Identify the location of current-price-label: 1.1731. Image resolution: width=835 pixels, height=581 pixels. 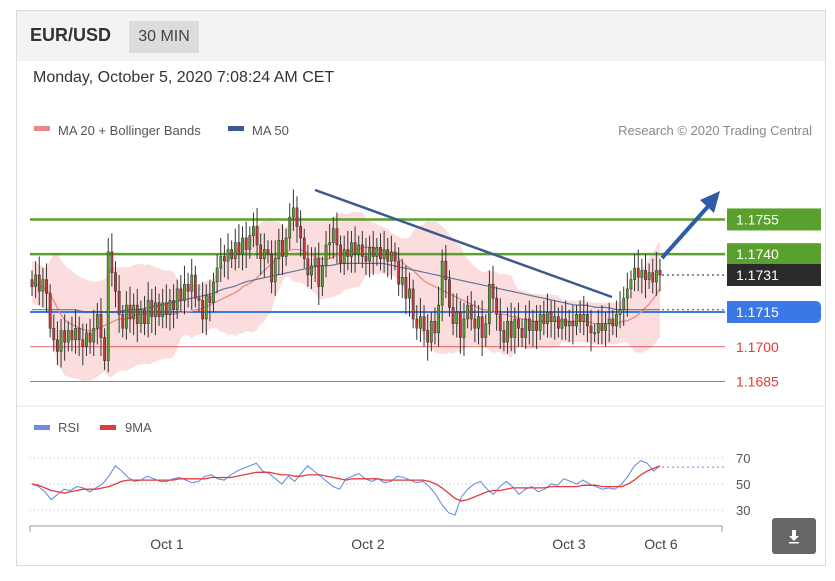
(757, 275).